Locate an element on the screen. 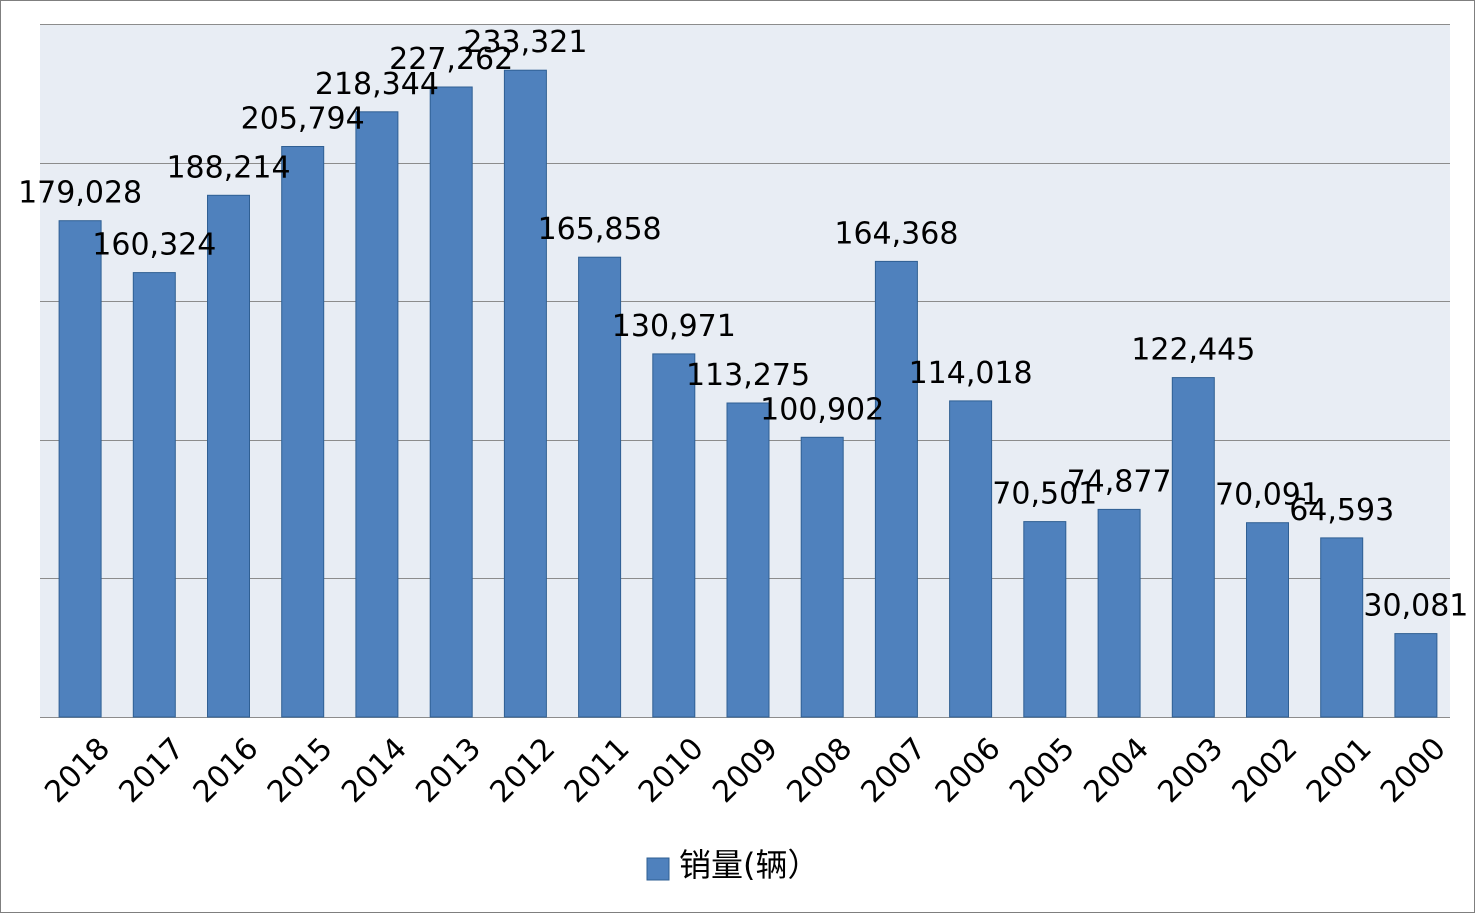  data-label-2006: 114,018 is located at coordinates (971, 373).